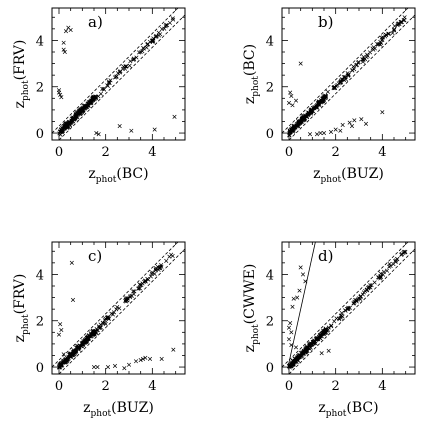 This screenshot has height=429, width=429. I want to click on x-axis-label: zphot(BUZ), so click(118, 409).